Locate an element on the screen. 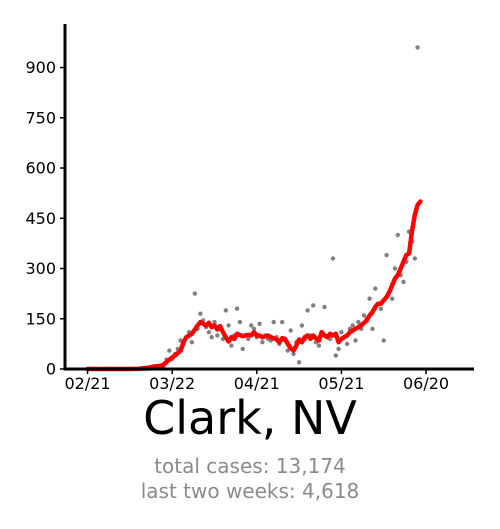 This screenshot has width=500, height=529. total-cases-label: total cases: 13,174 is located at coordinates (250, 466).